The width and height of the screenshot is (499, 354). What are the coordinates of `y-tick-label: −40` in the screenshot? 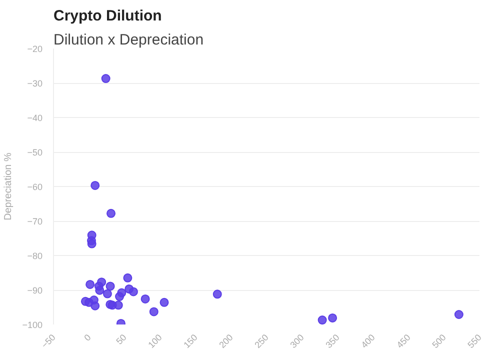 It's located at (35, 118).